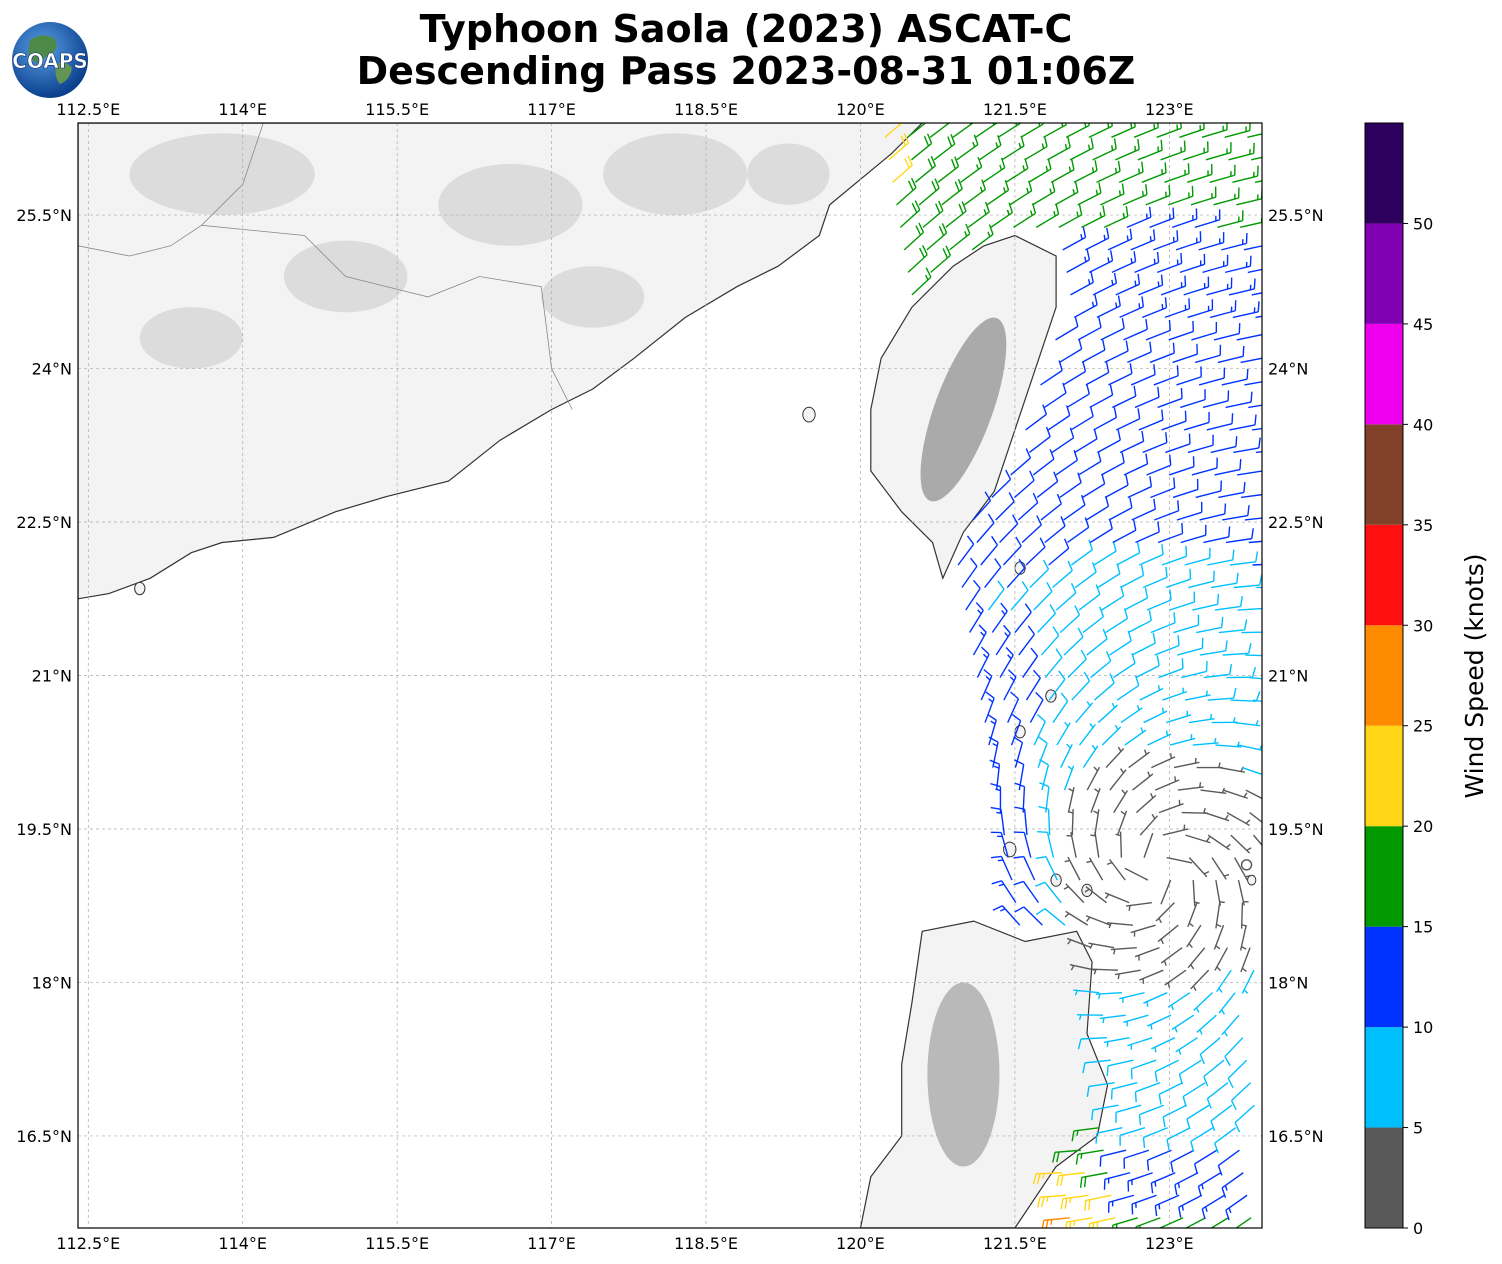  What do you see at coordinates (1384, 273) in the screenshot?
I see `colorbar-bin` at bounding box center [1384, 273].